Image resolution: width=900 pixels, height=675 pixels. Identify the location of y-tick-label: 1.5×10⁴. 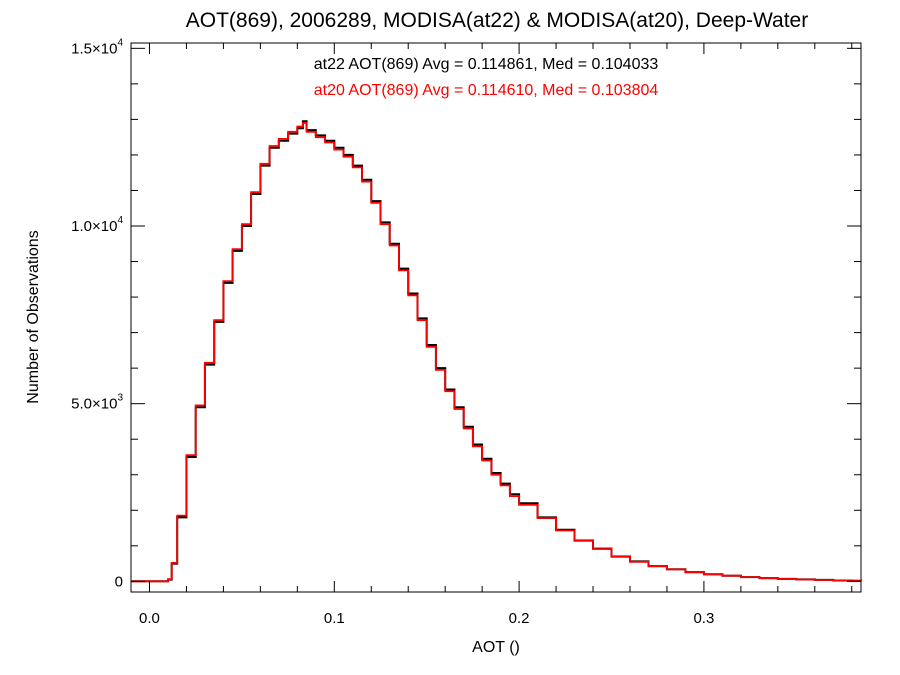
(97, 47).